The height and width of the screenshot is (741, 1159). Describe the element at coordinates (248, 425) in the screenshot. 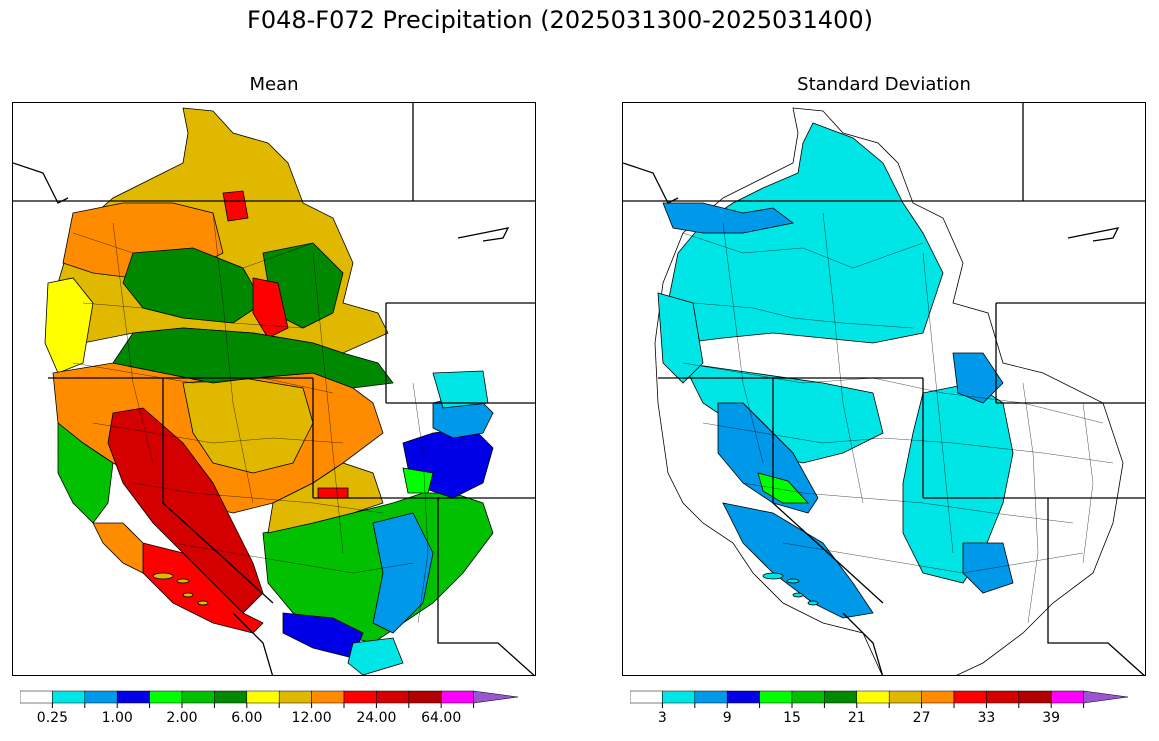

I see `mean-region-central-gold` at that location.